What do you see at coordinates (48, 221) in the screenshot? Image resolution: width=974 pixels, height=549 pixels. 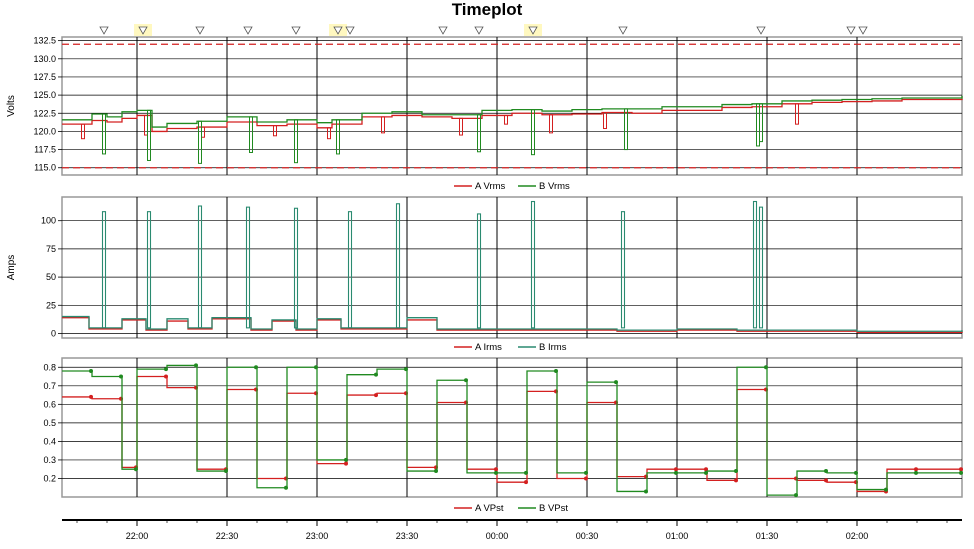 I see `y-tick-label: 100` at bounding box center [48, 221].